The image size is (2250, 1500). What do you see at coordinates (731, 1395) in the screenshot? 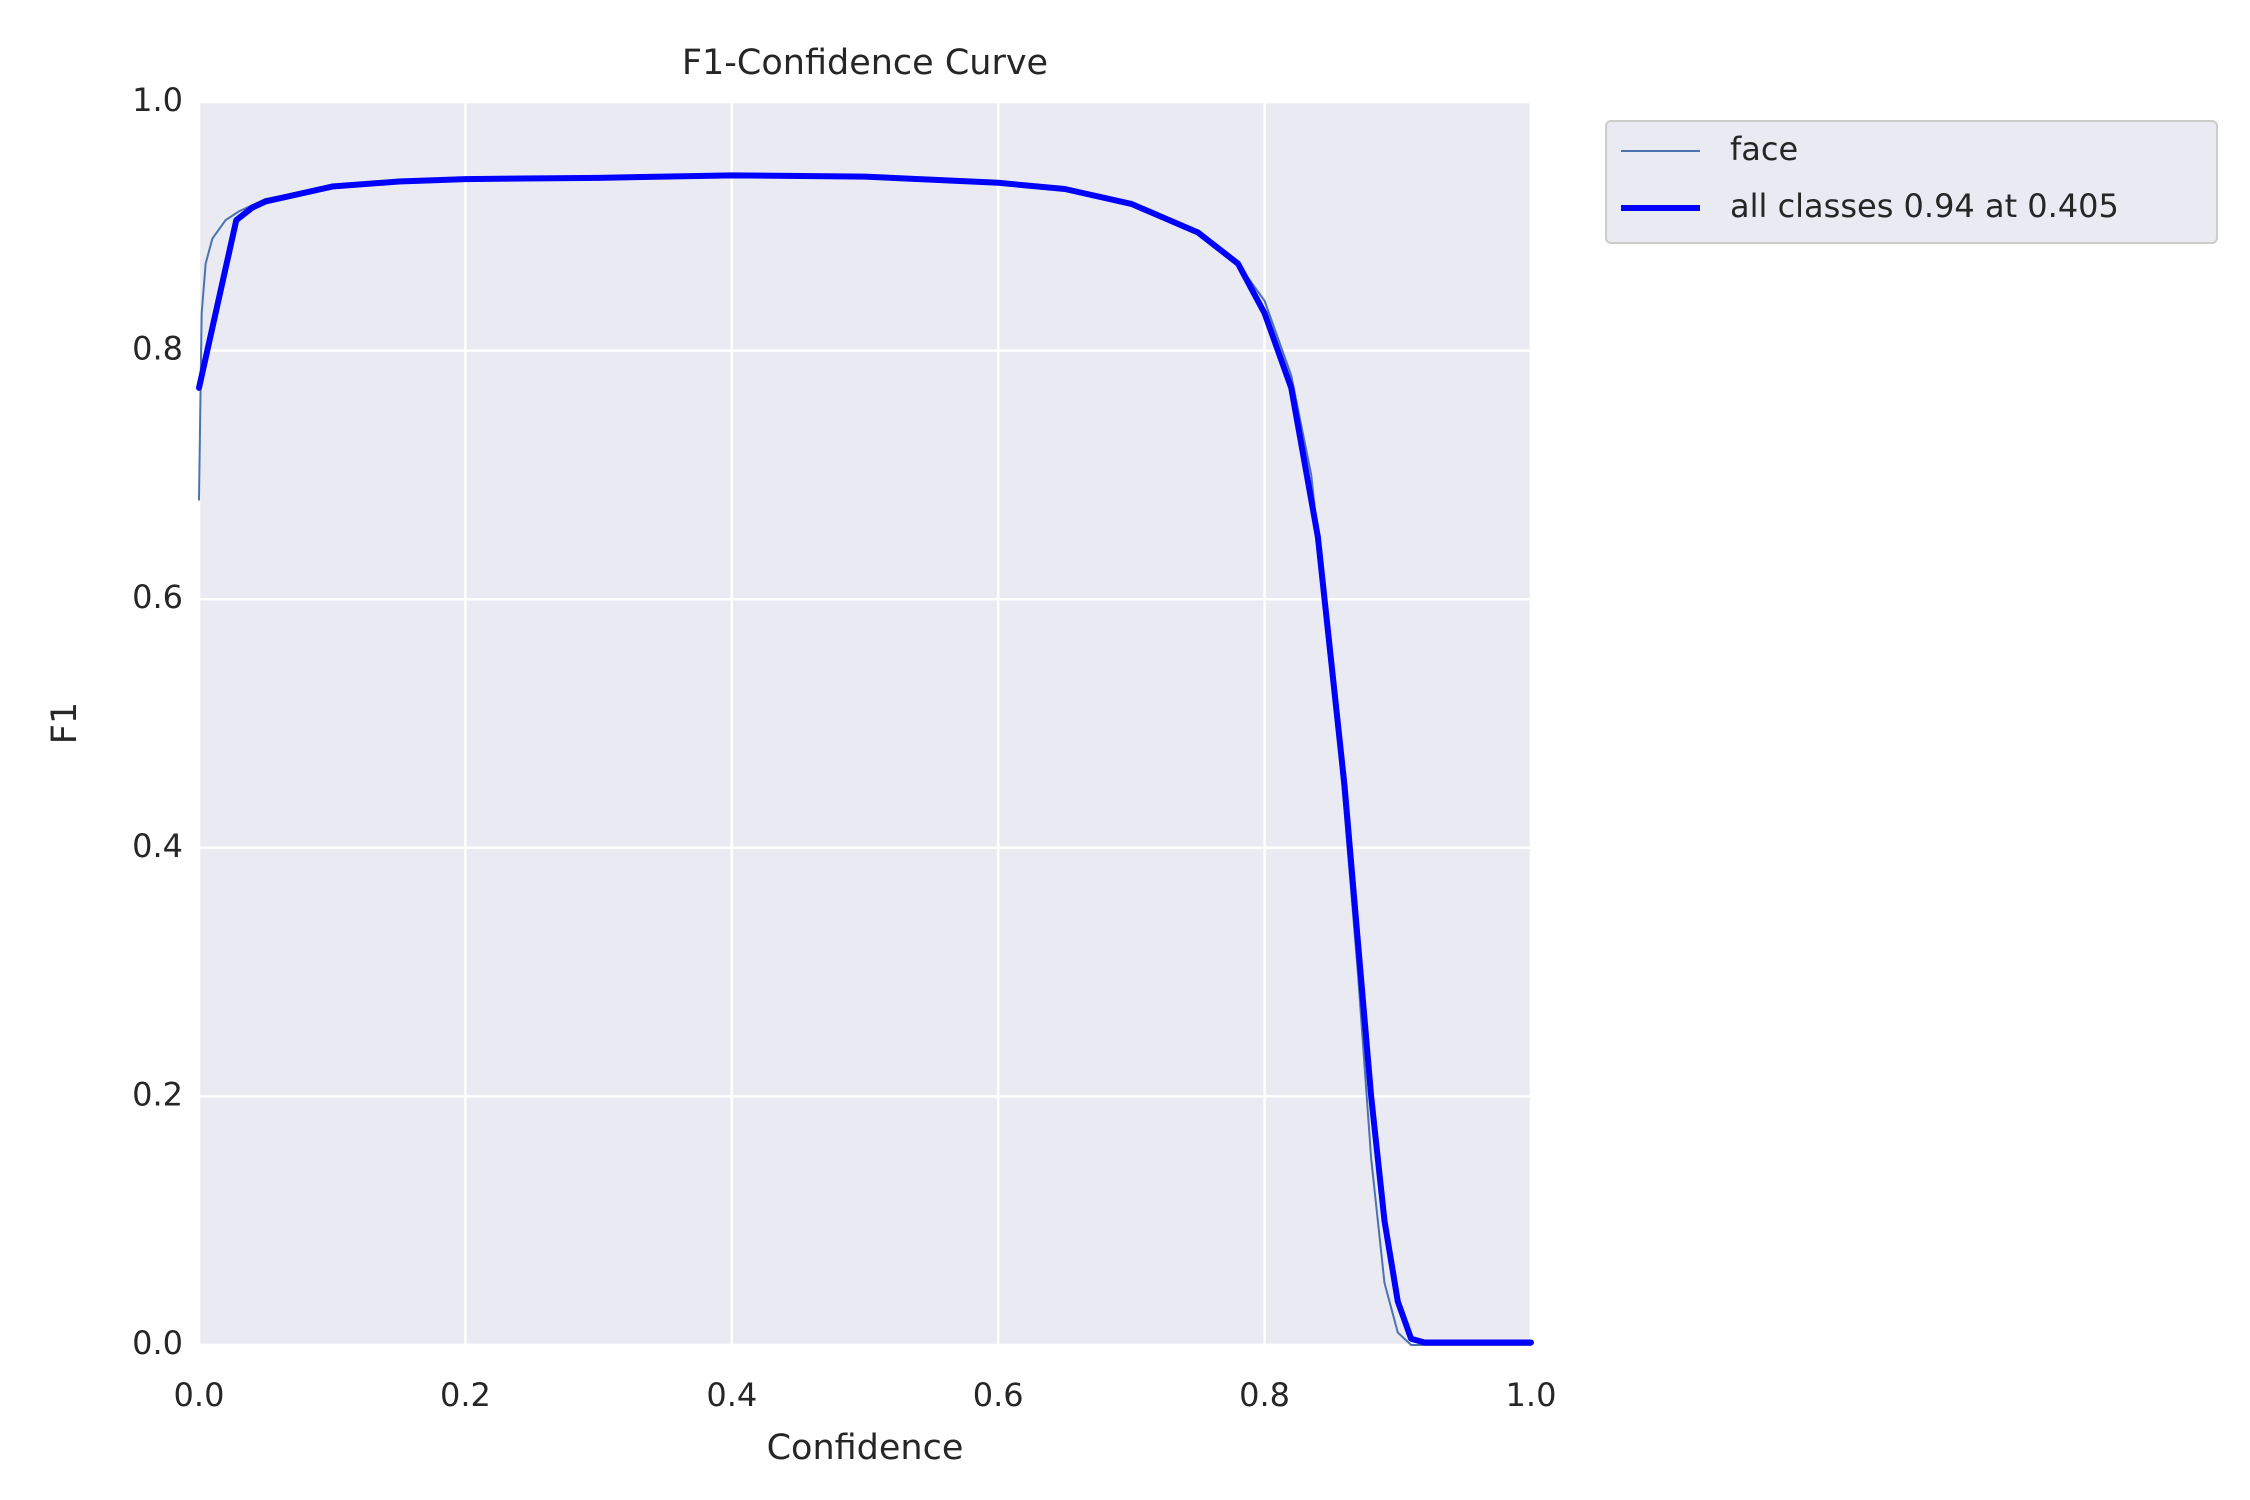
I see `x-tick-label: 0.4` at bounding box center [731, 1395].